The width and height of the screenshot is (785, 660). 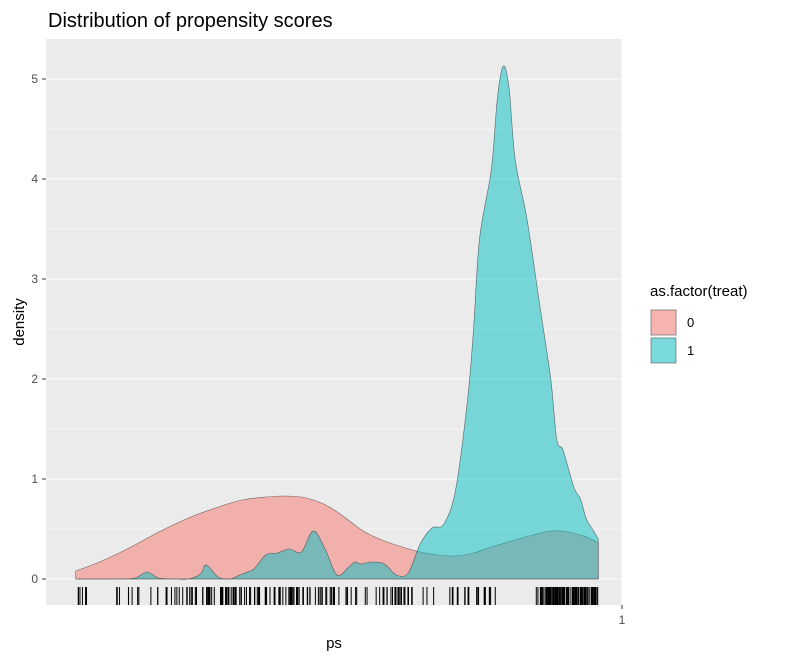 What do you see at coordinates (190, 21) in the screenshot?
I see `chart-title: Distribution of propensity scores` at bounding box center [190, 21].